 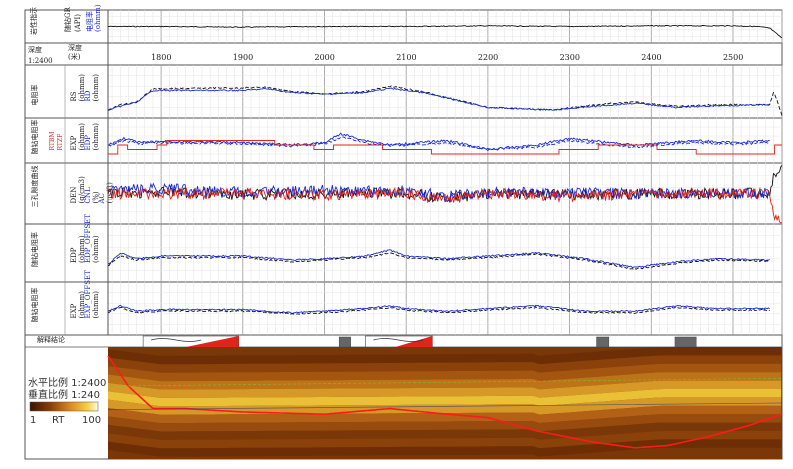 I want to click on series-line-cnl, so click(x=439, y=192).